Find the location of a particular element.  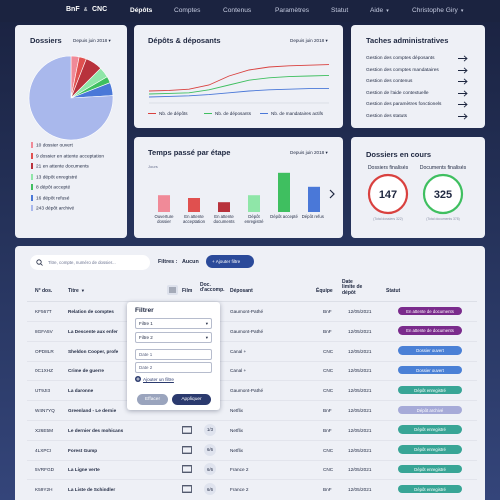

select-label: Filtre 1 is located at coordinates (146, 323).